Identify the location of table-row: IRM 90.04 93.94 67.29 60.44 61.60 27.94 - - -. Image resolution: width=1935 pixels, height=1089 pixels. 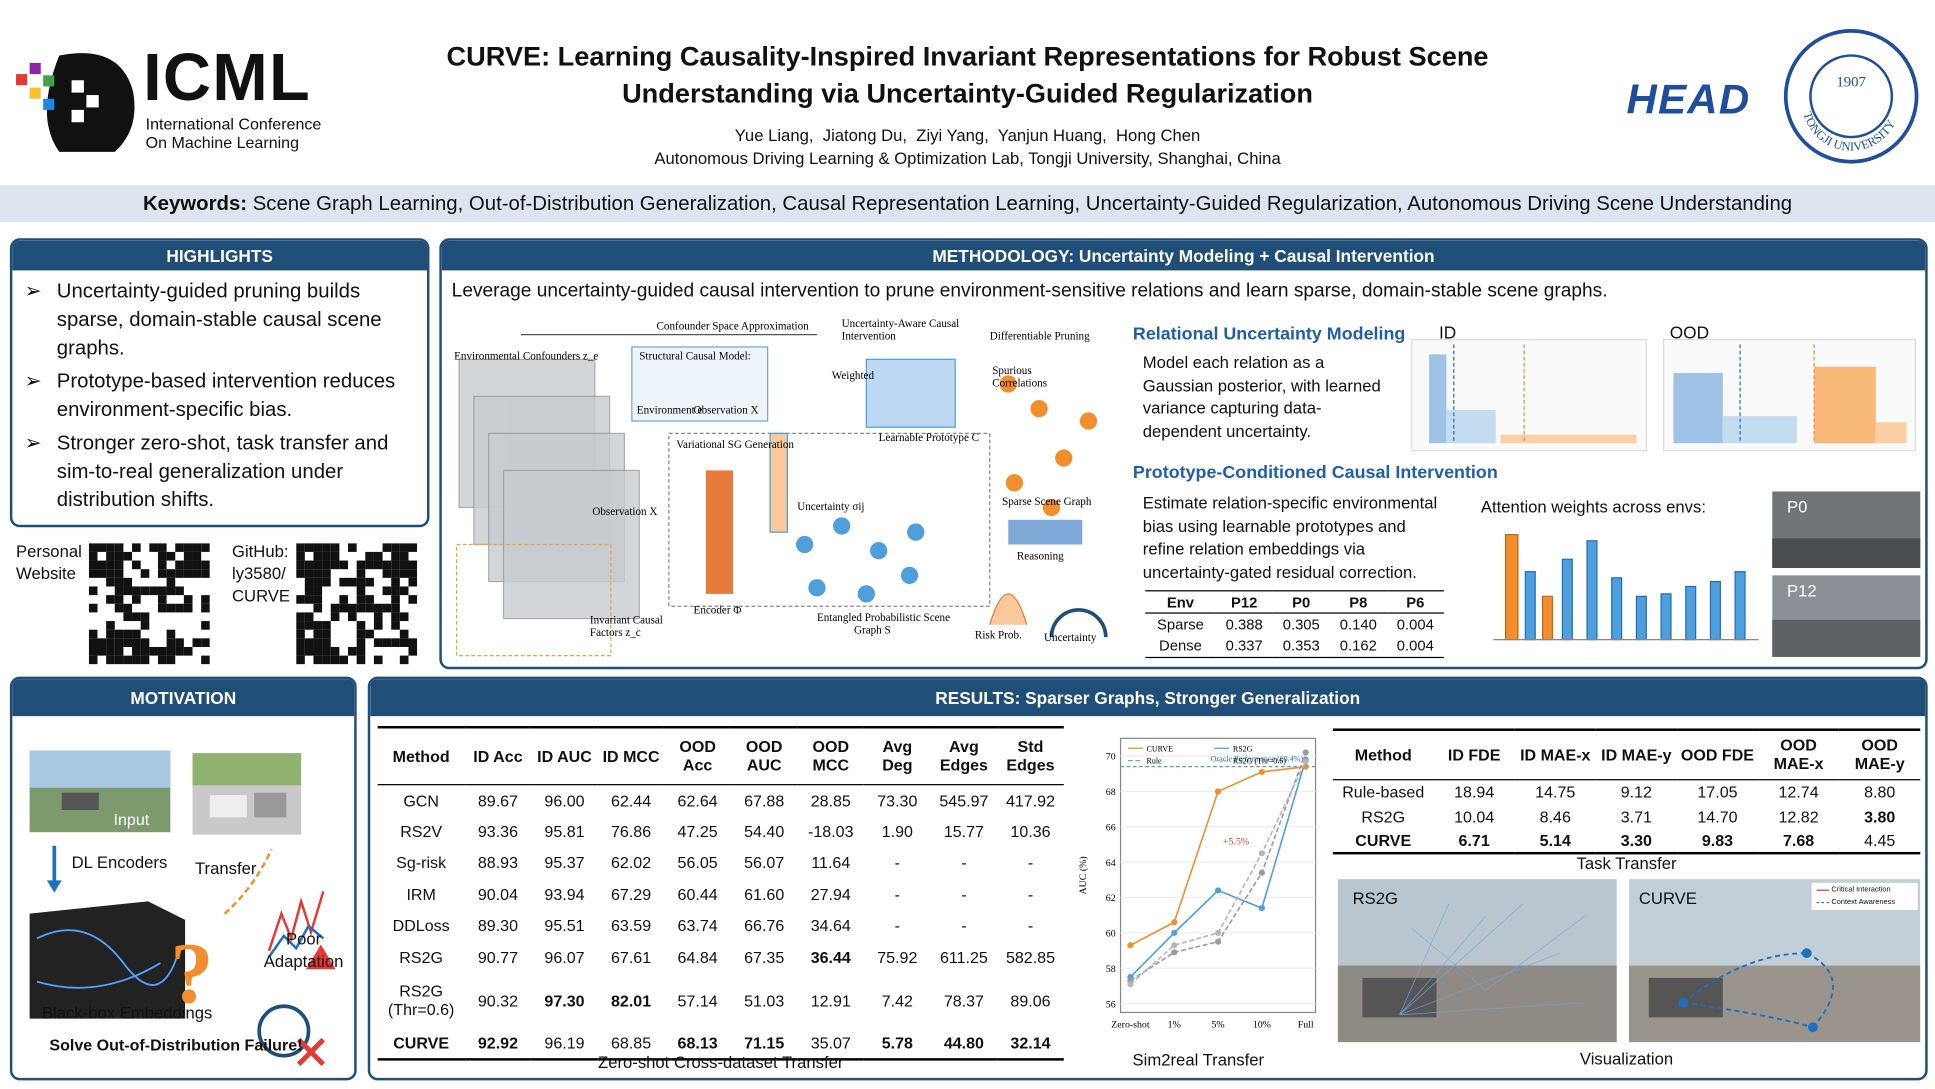
(721, 893).